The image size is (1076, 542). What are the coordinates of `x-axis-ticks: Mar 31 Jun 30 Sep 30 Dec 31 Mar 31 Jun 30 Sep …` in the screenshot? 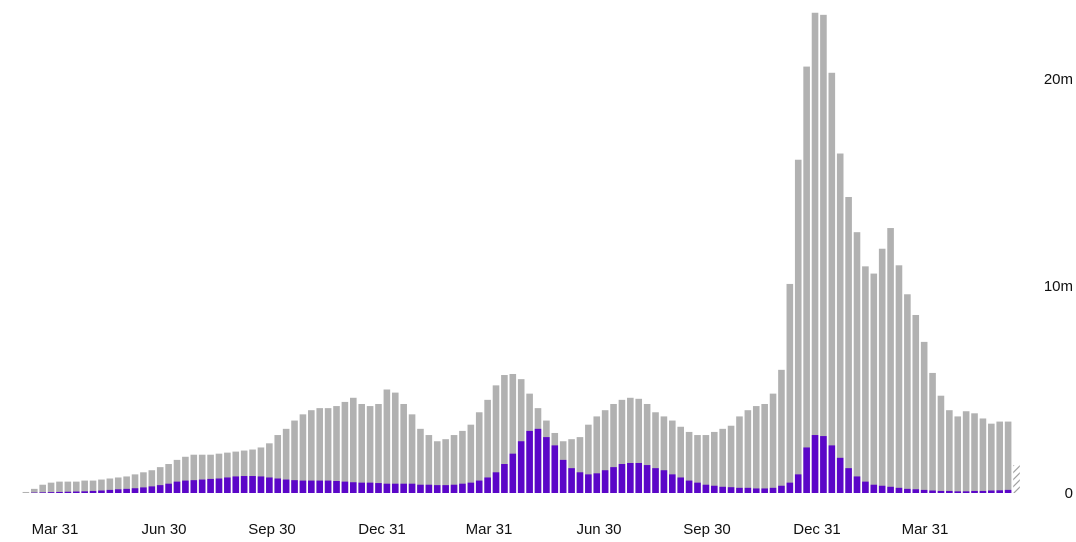 It's located at (490, 529).